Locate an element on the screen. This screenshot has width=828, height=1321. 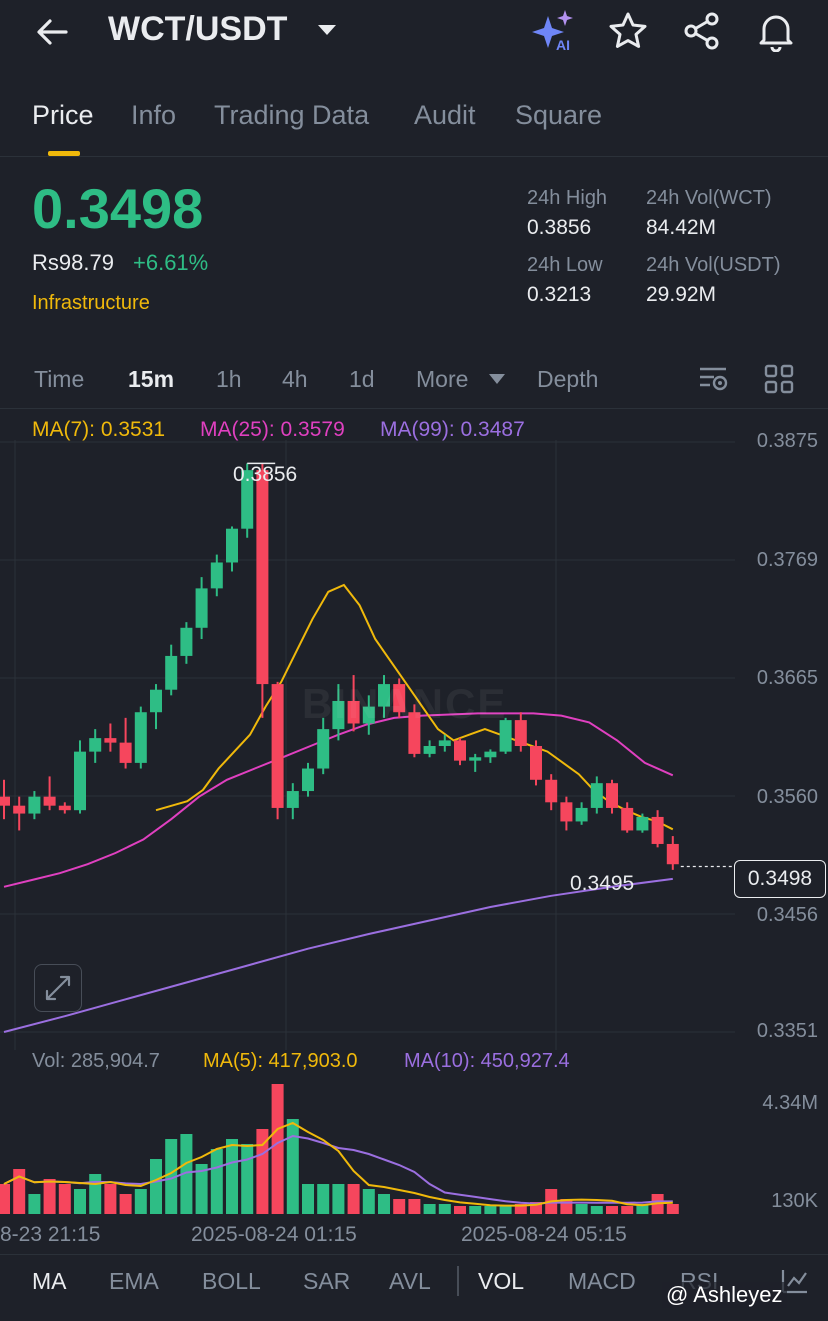
tf-4h: 4h is located at coordinates (295, 379).